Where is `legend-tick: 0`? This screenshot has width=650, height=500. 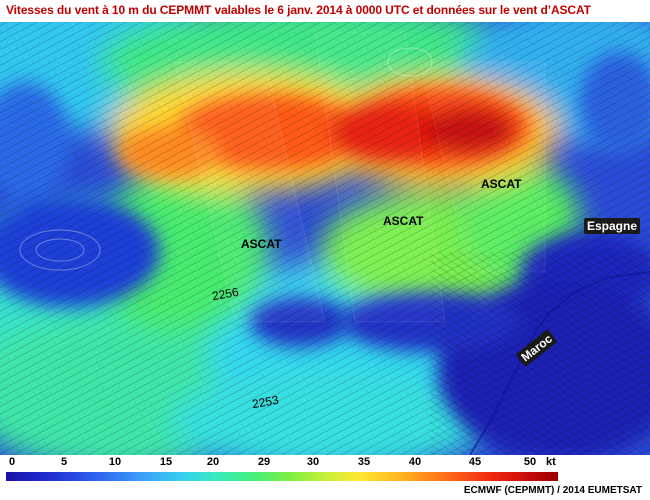 legend-tick: 0 is located at coordinates (12, 462).